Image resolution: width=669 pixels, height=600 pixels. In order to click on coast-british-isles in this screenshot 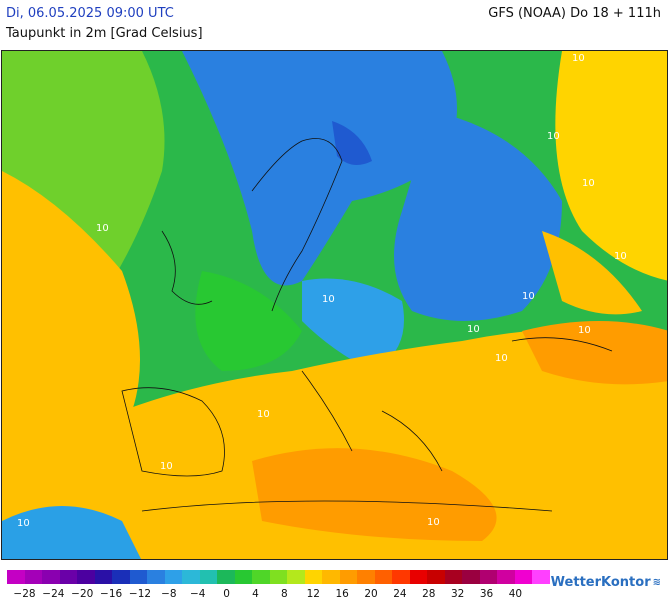, I will do `click(187, 267)`.